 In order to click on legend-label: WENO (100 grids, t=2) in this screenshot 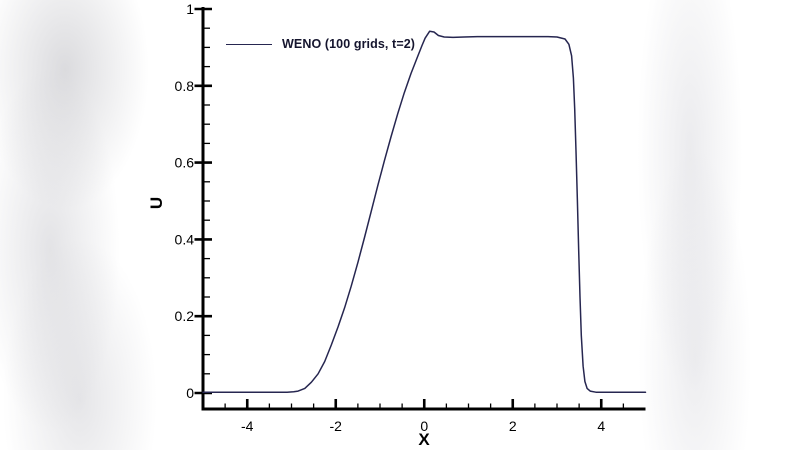, I will do `click(349, 44)`.